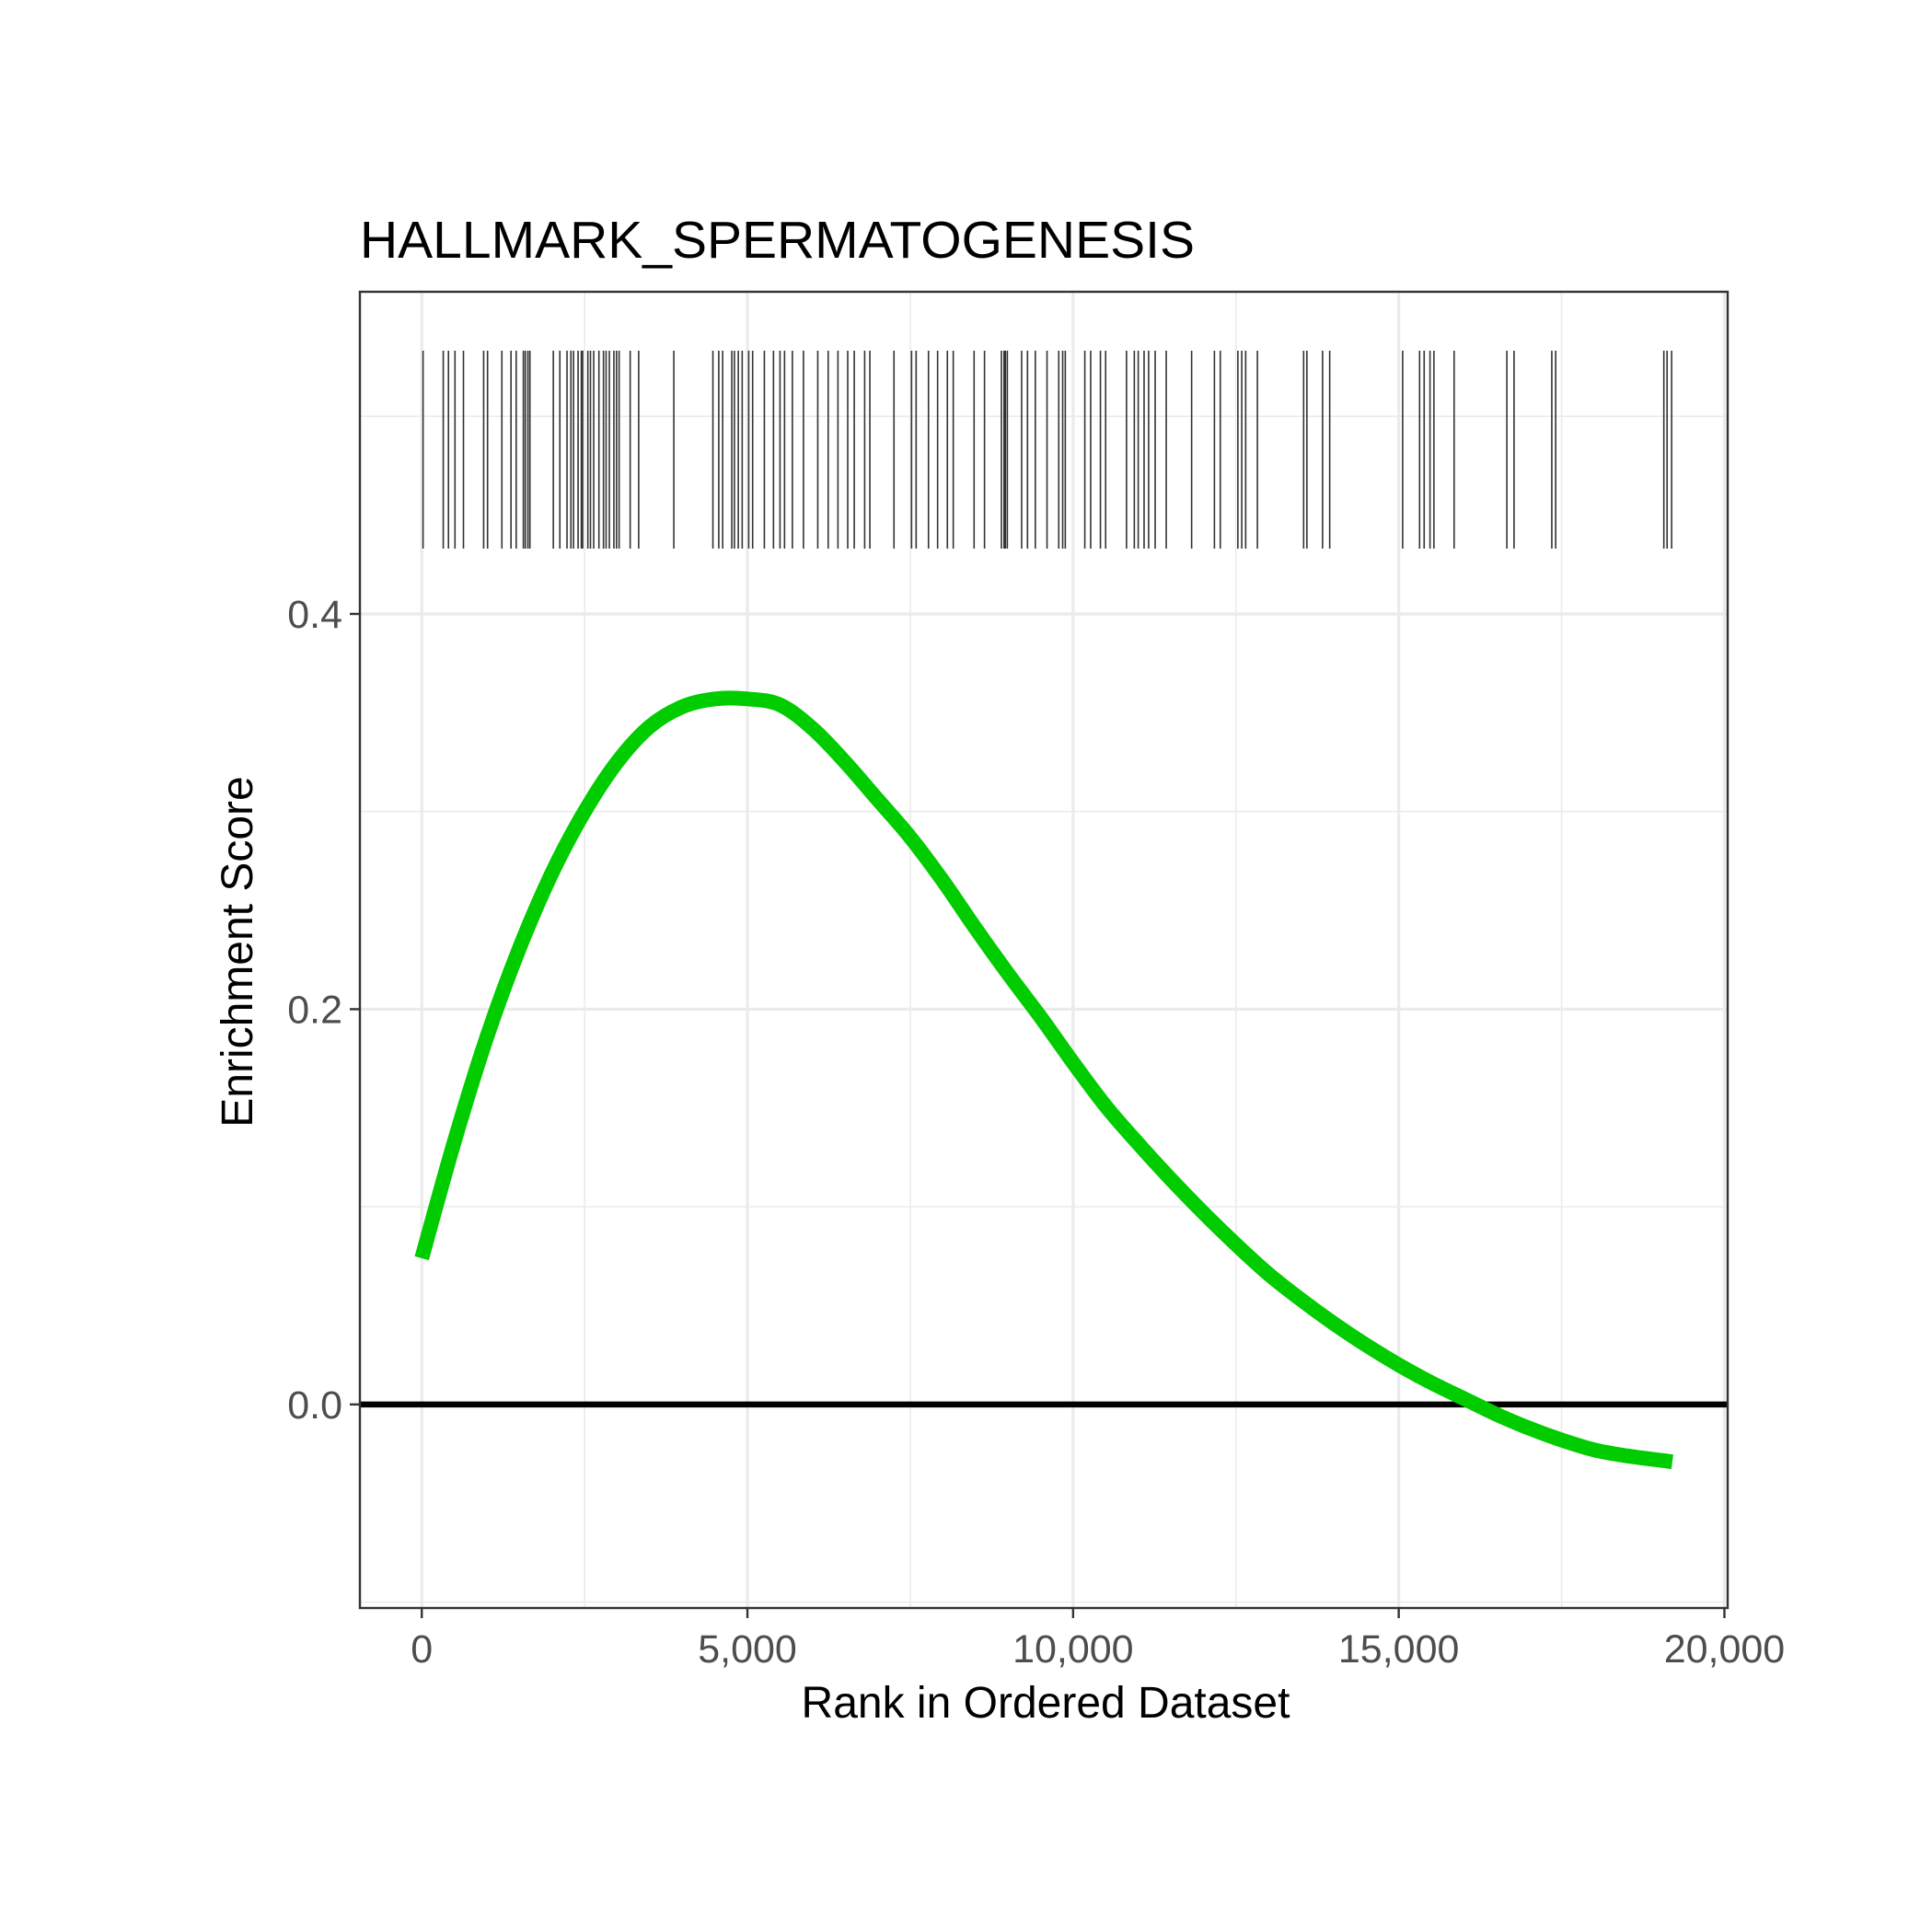  Describe the element at coordinates (748, 1650) in the screenshot. I see `x-tick-label: 5,000` at that location.